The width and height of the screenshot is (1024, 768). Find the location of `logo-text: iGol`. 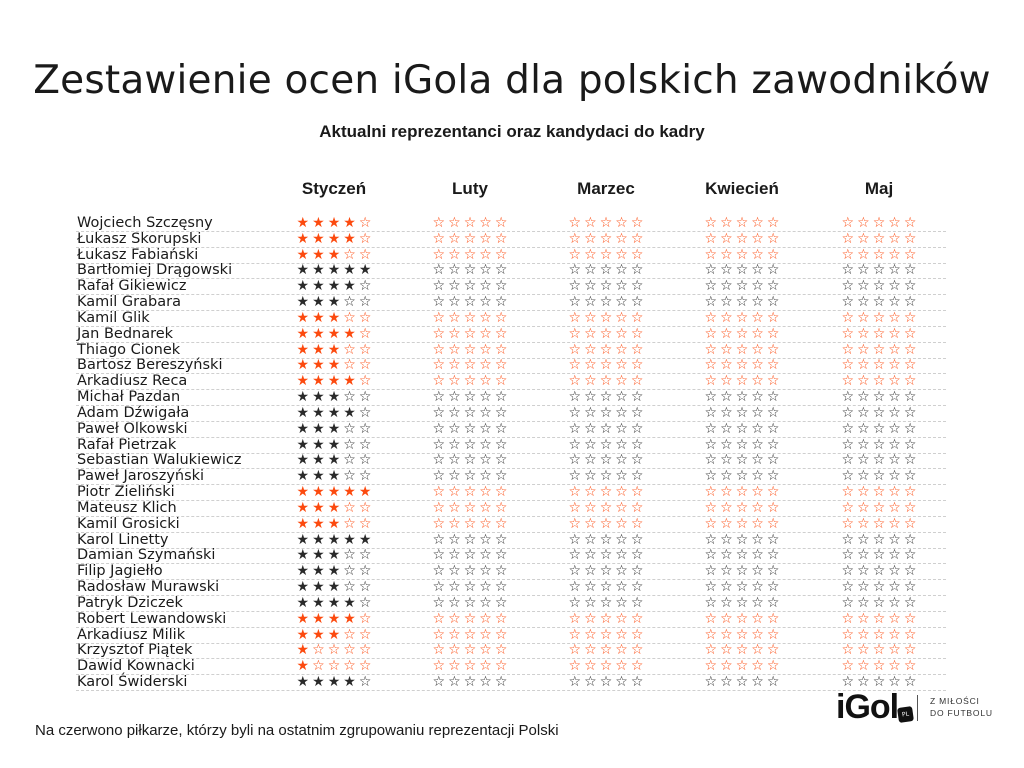

logo-text: iGol is located at coordinates (867, 707).